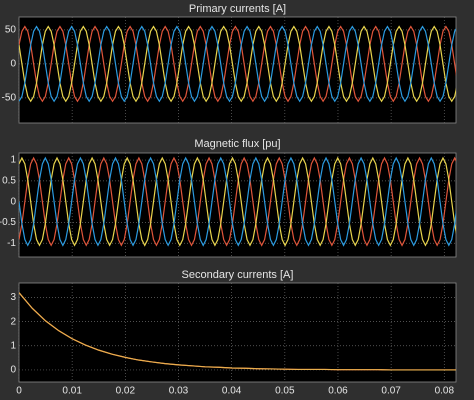 This screenshot has height=400, width=474. Describe the element at coordinates (338, 391) in the screenshot. I see `x-tick-label: 0.06` at that location.